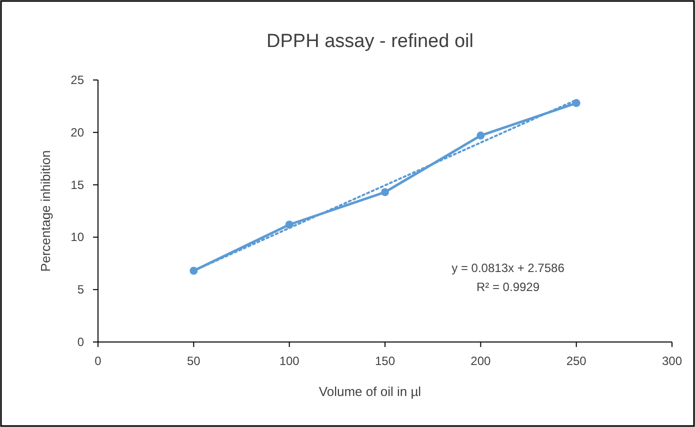 The image size is (695, 427). What do you see at coordinates (385, 361) in the screenshot?
I see `x-tick-label: 150` at bounding box center [385, 361].